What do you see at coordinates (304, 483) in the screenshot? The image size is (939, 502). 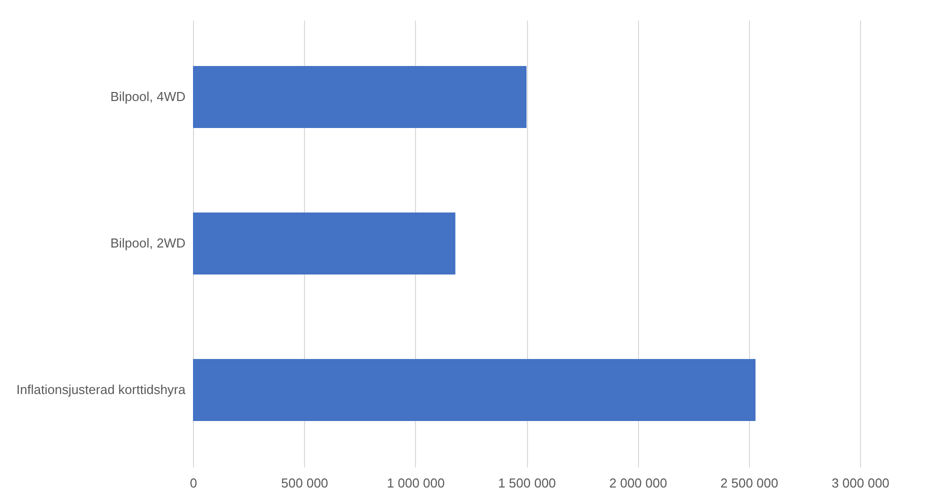 I see `x-tick-label: 500 000` at bounding box center [304, 483].